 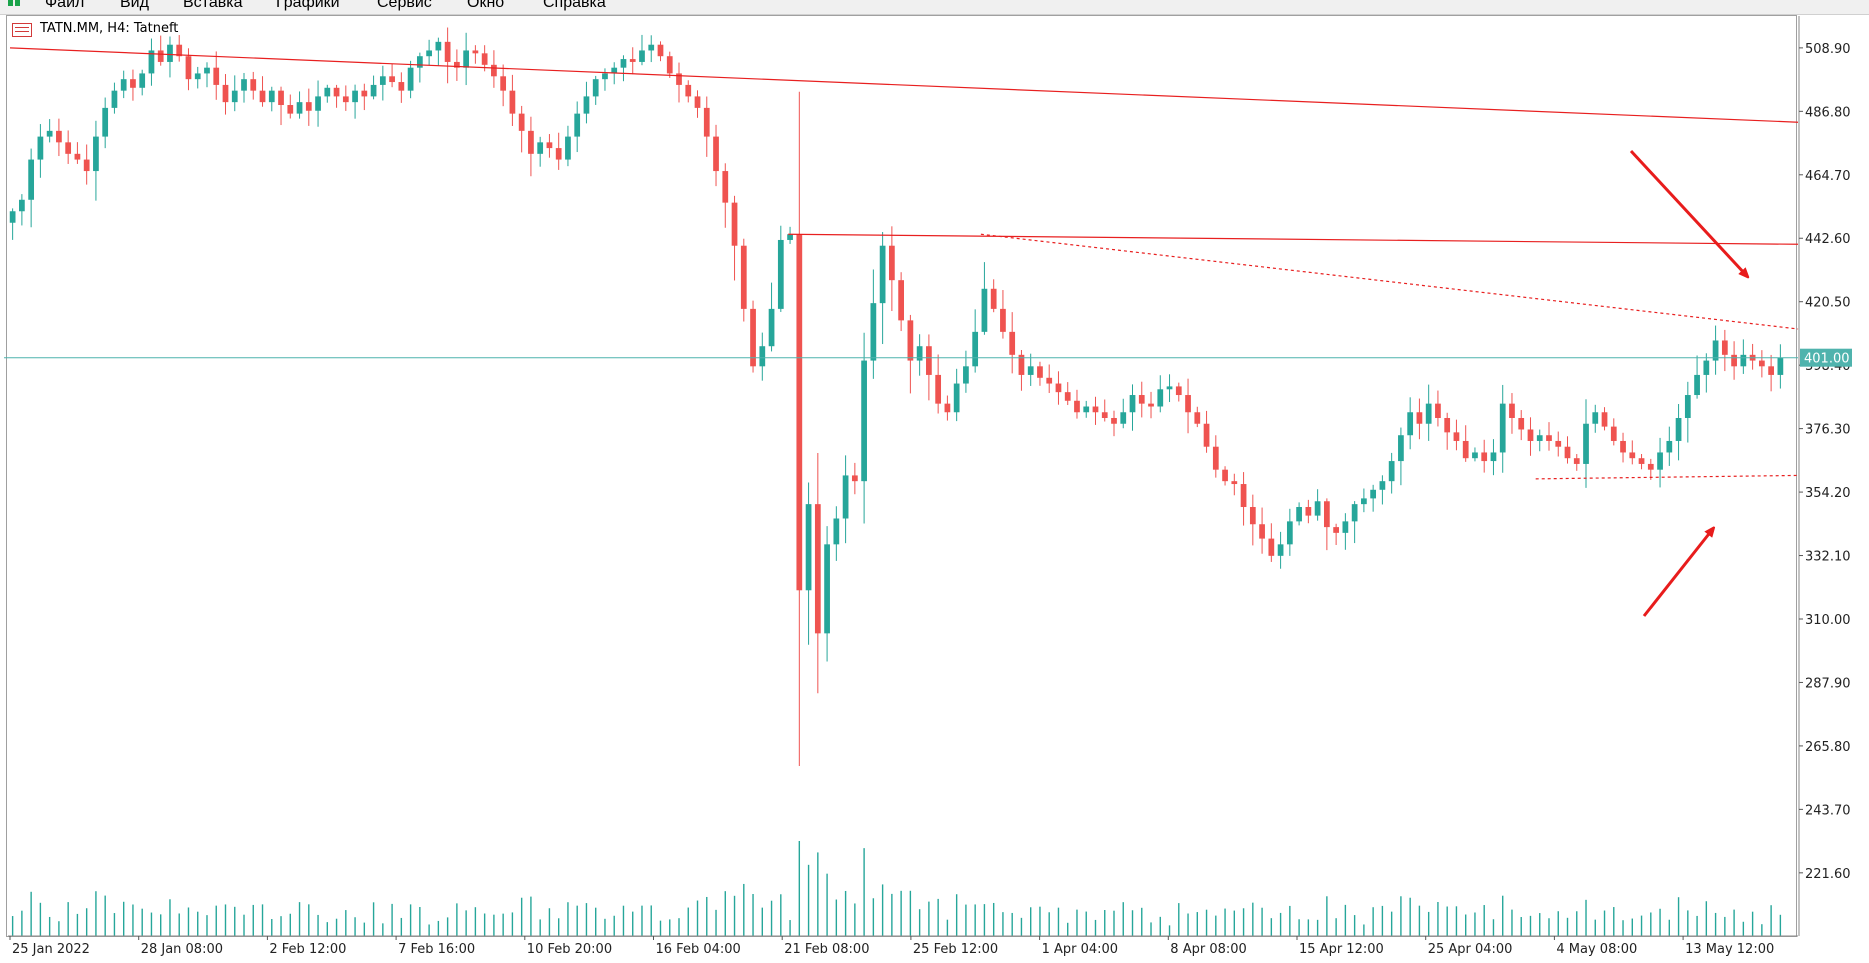 What do you see at coordinates (308, 5) in the screenshot?
I see `menu-charts: Графики` at bounding box center [308, 5].